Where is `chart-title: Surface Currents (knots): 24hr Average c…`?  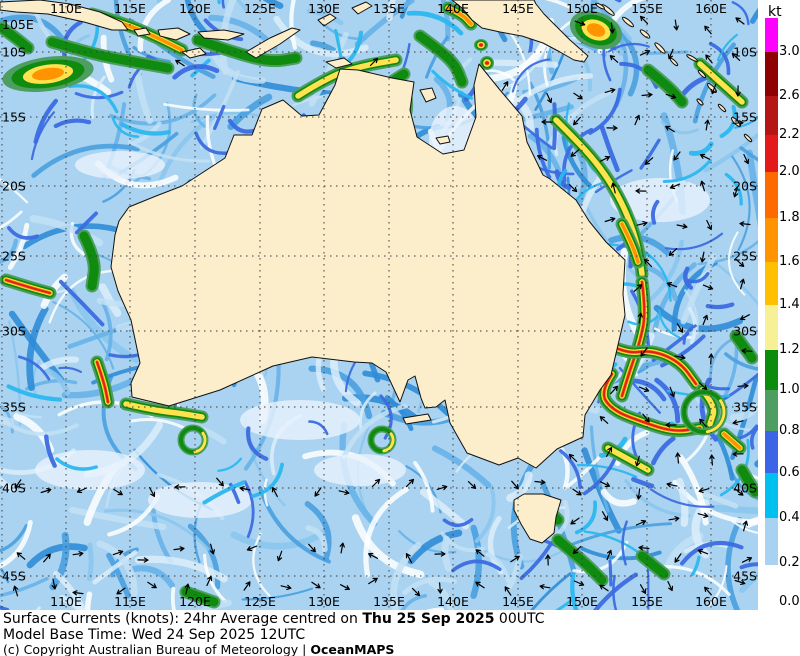
chart-title: Surface Currents (knots): 24hr Average c… is located at coordinates (400, 619).